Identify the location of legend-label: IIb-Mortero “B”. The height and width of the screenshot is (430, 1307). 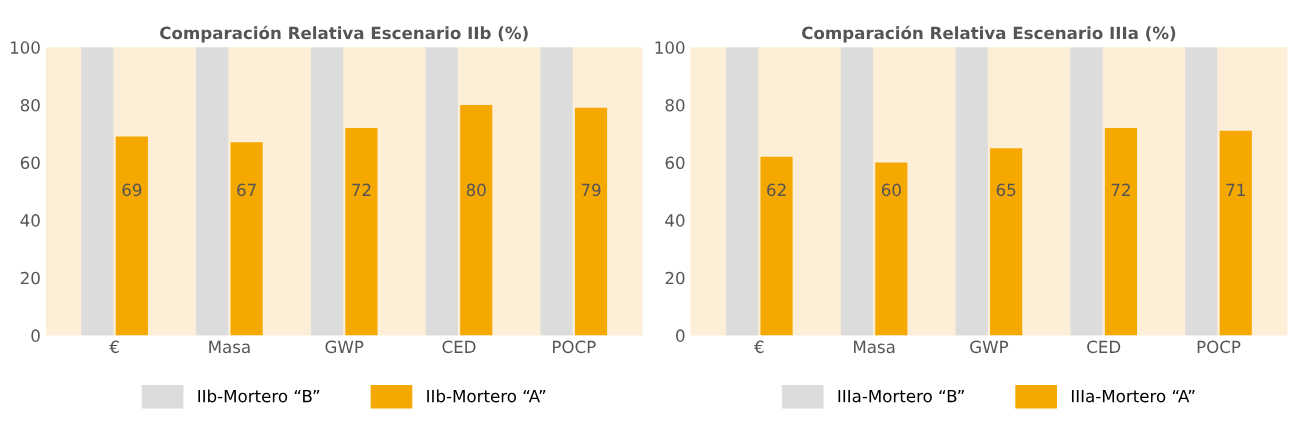
(259, 396).